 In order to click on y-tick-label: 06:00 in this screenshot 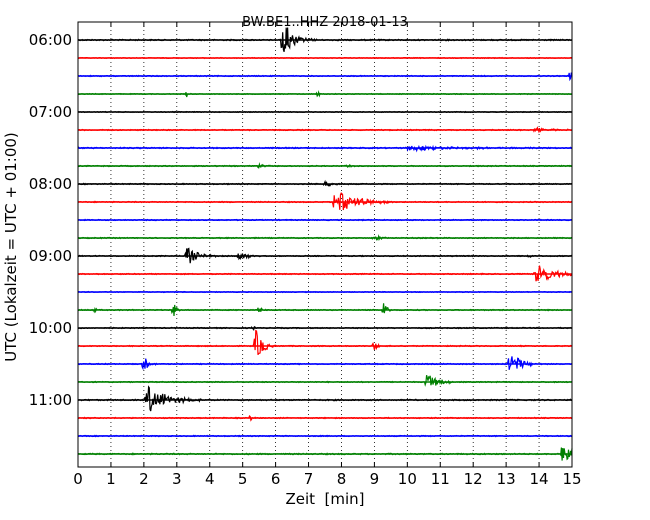, I will do `click(50, 40)`.